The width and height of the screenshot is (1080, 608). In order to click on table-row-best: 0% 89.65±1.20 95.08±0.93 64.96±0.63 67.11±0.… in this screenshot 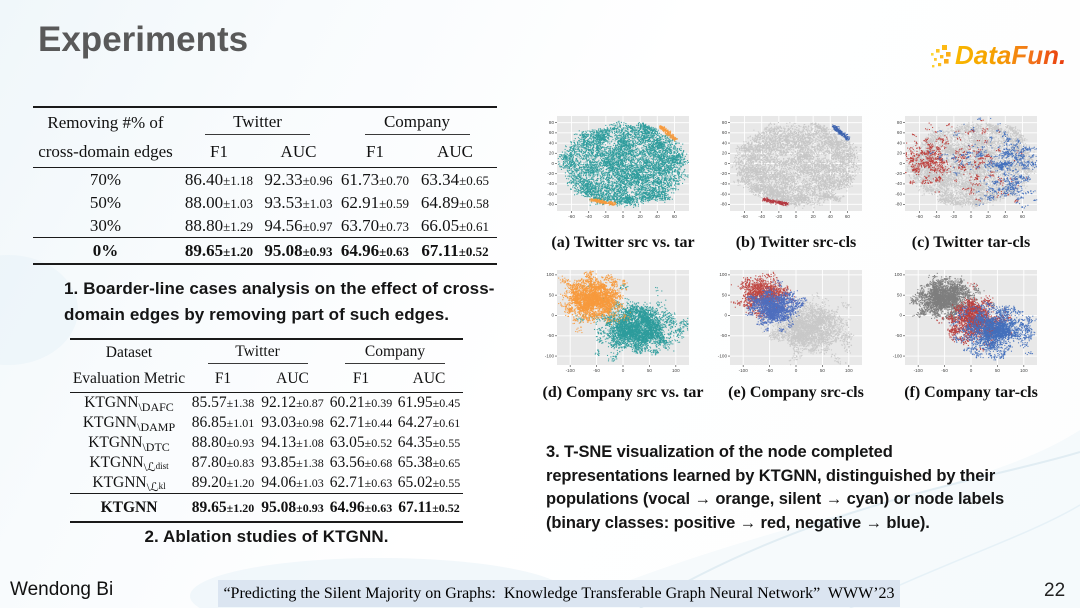, I will do `click(265, 250)`.